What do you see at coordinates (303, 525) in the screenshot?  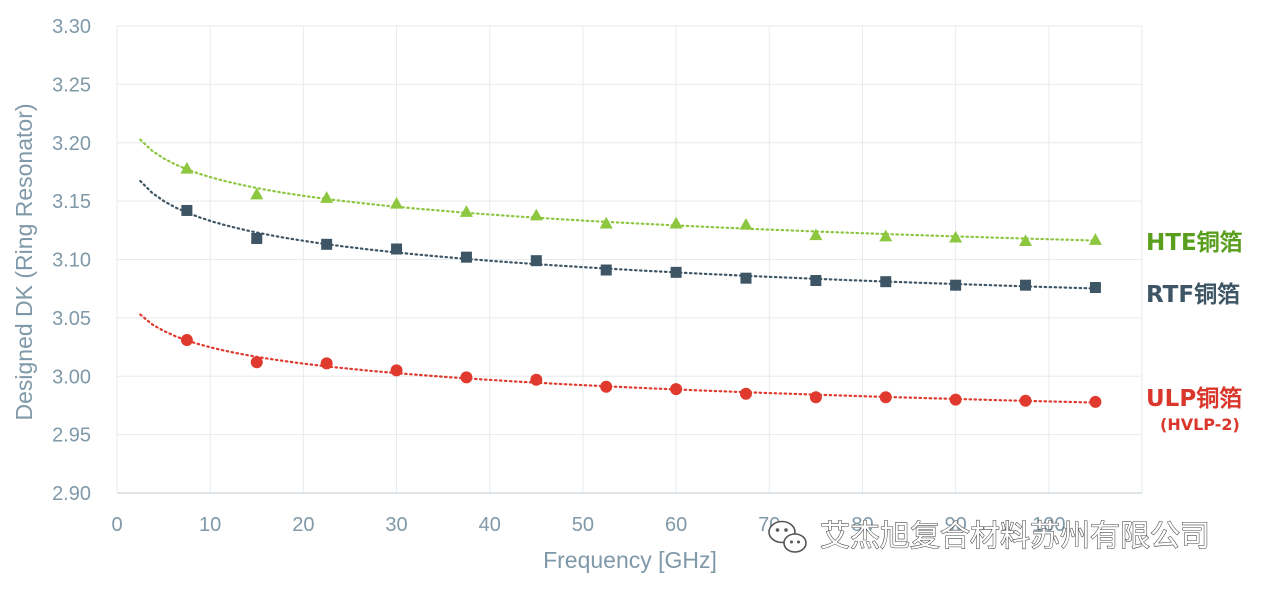 I see `x-tick-label: 20` at bounding box center [303, 525].